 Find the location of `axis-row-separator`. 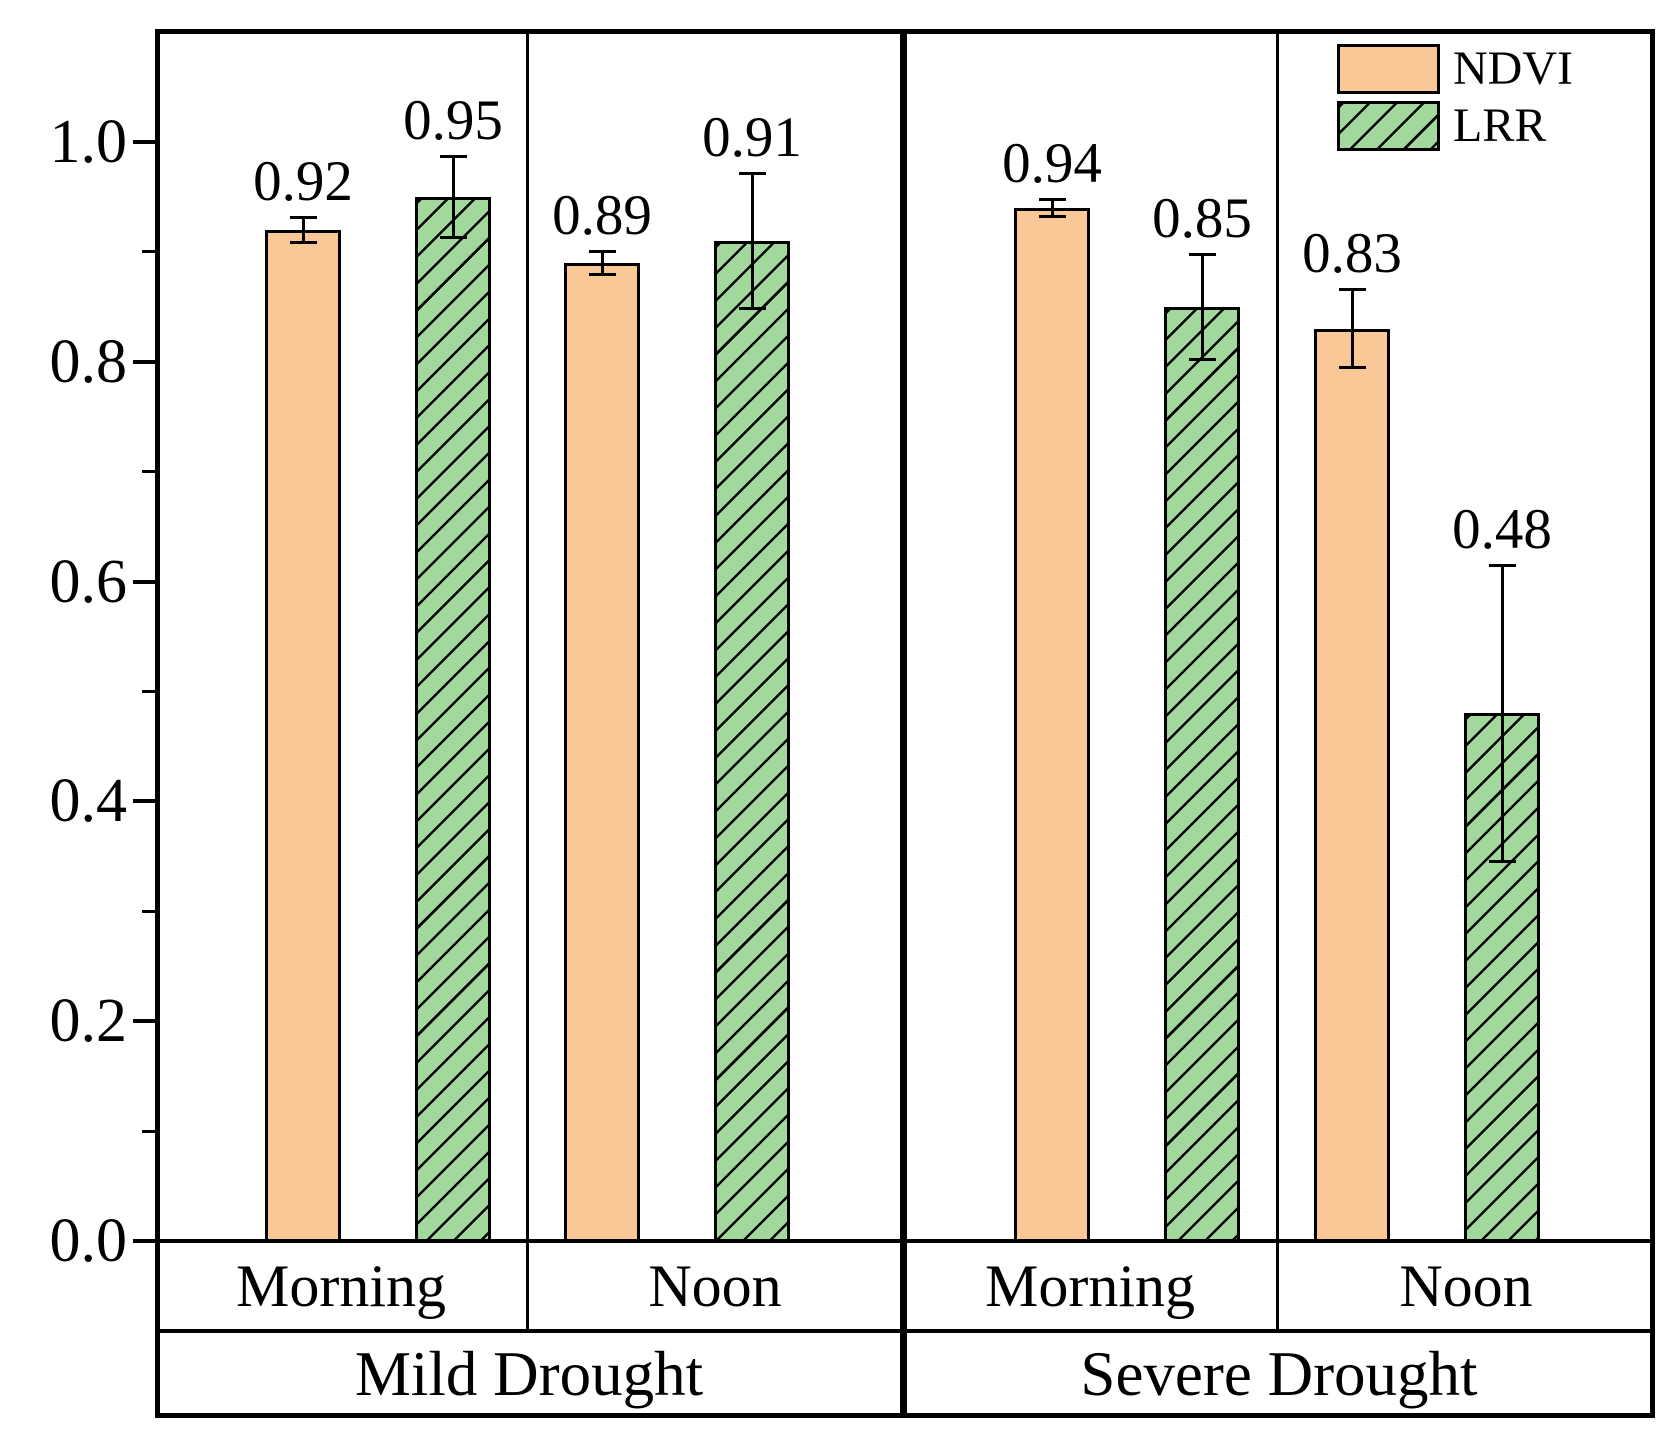

axis-row-separator is located at coordinates (905, 1331).